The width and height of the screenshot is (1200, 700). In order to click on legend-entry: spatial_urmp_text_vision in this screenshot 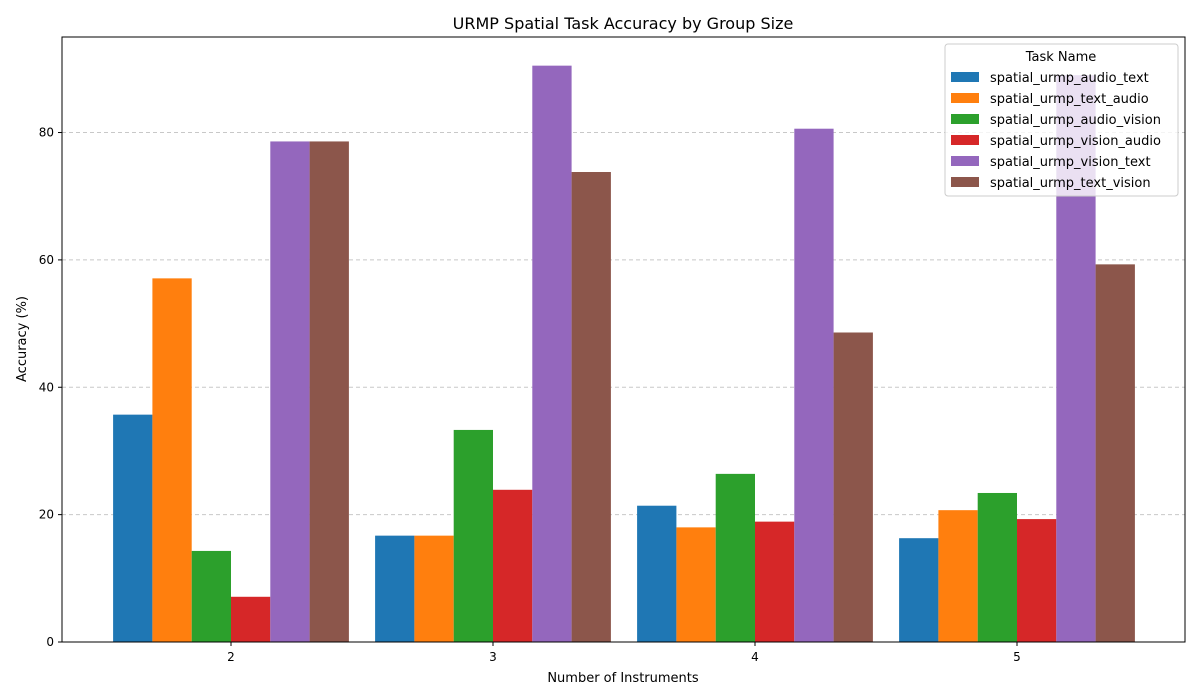, I will do `click(1070, 183)`.